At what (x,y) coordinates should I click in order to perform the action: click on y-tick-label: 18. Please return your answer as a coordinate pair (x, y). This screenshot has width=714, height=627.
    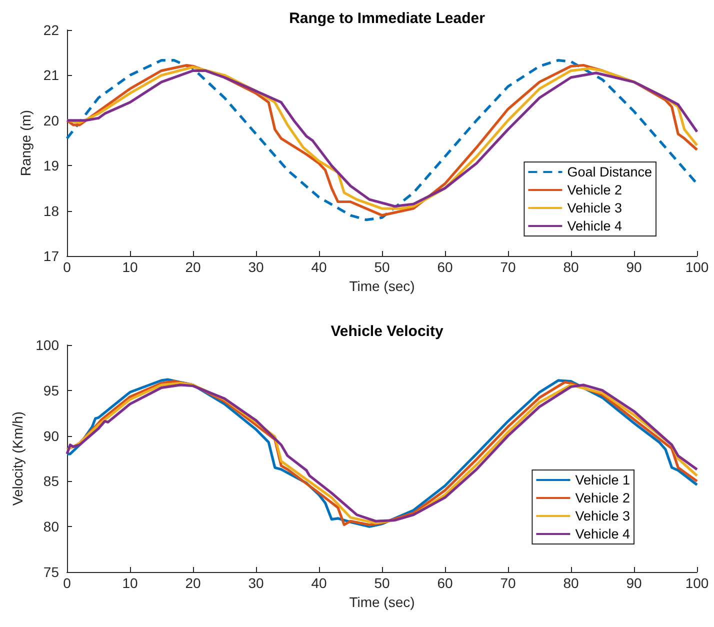
    Looking at the image, I should click on (51, 210).